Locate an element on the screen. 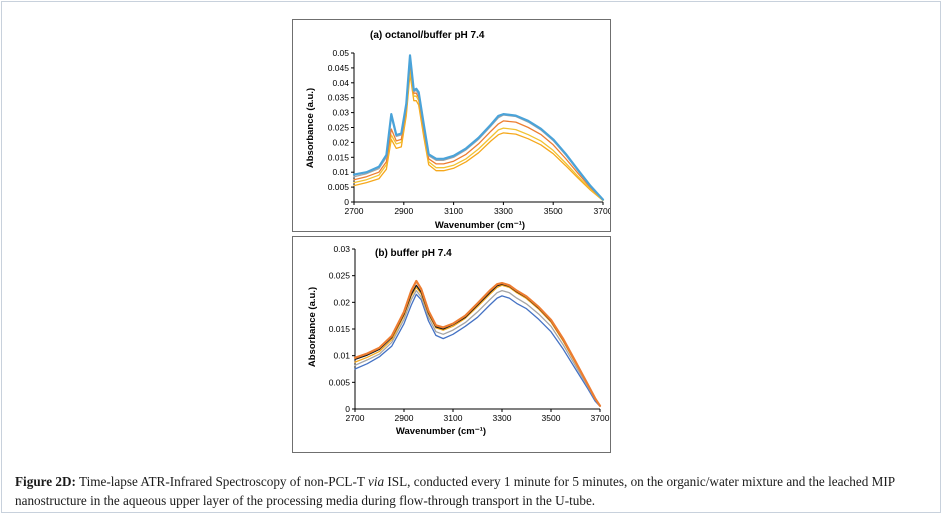  chart-b-y-tick-label: 0.01 is located at coordinates (341, 356).